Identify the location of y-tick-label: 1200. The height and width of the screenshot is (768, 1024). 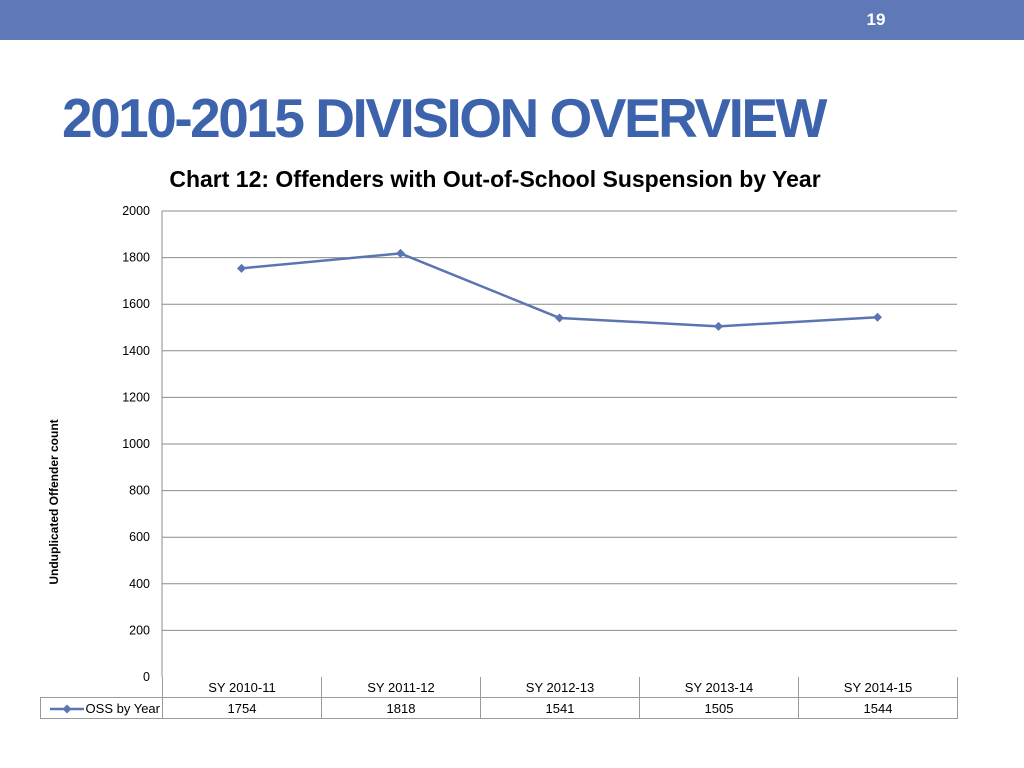
(136, 397).